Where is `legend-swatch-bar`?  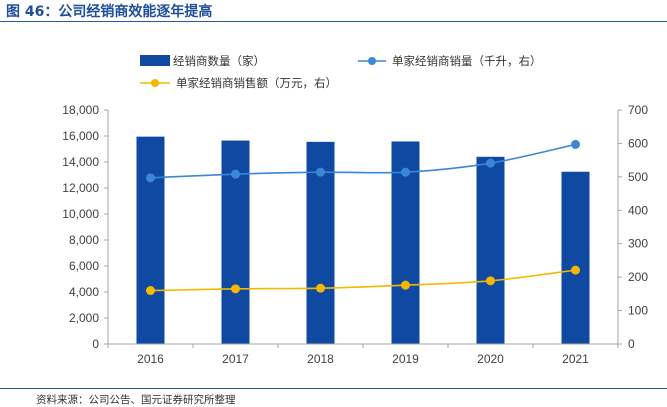
legend-swatch-bar is located at coordinates (155, 60).